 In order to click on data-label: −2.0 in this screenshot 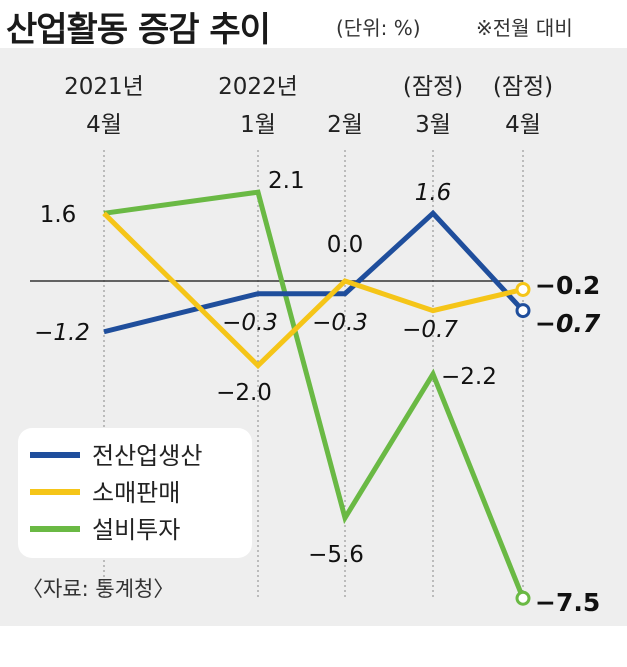, I will do `click(244, 393)`.